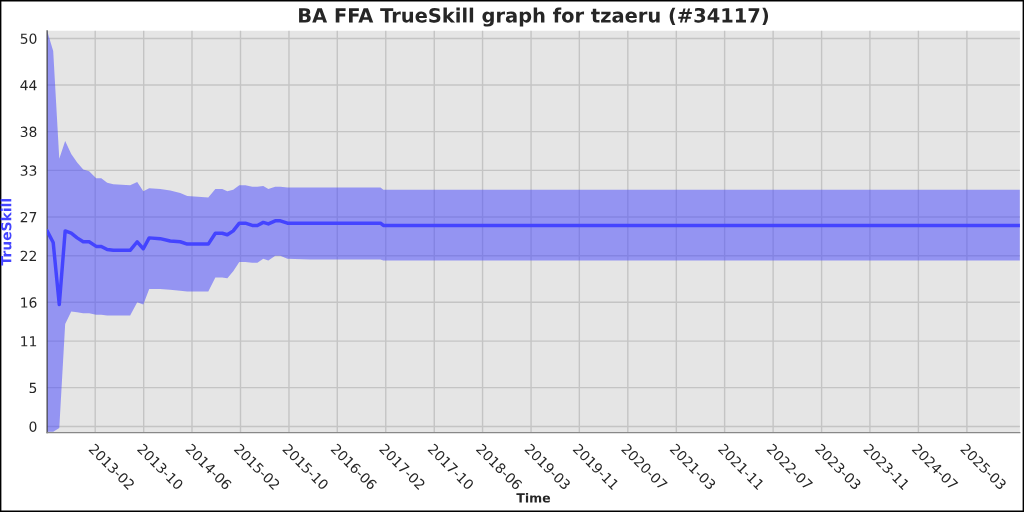 The height and width of the screenshot is (512, 1024). I want to click on y-tick-label: 27, so click(28, 217).